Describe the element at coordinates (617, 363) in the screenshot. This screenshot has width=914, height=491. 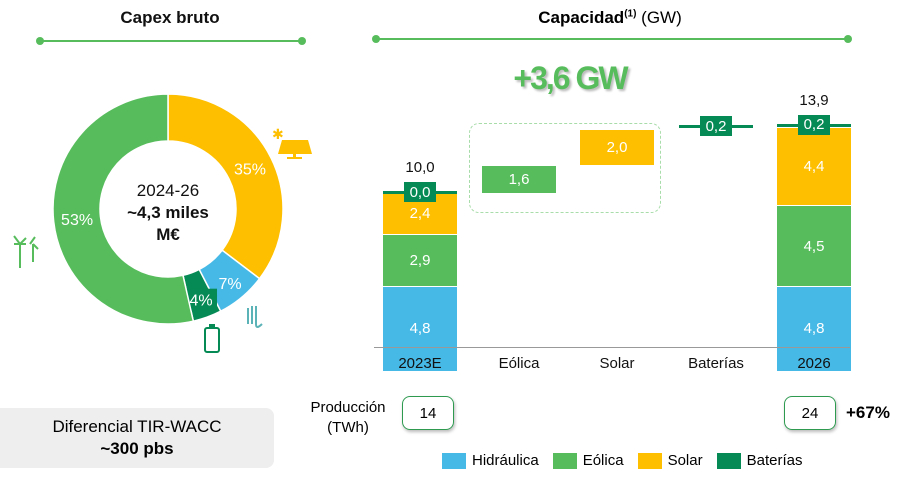
I see `x-tick-label: Solar` at that location.